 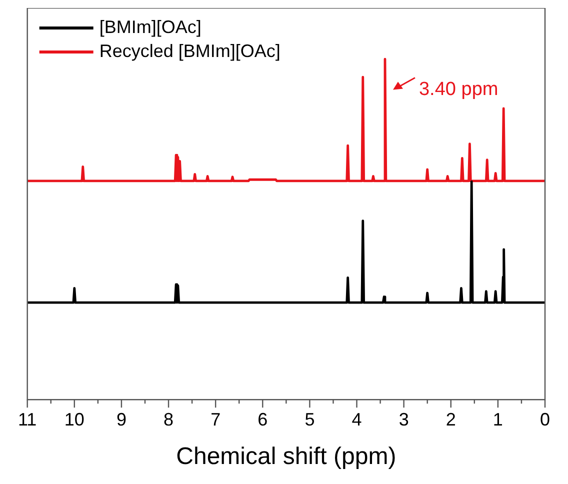 What do you see at coordinates (309, 419) in the screenshot?
I see `x-tick-label: 5` at bounding box center [309, 419].